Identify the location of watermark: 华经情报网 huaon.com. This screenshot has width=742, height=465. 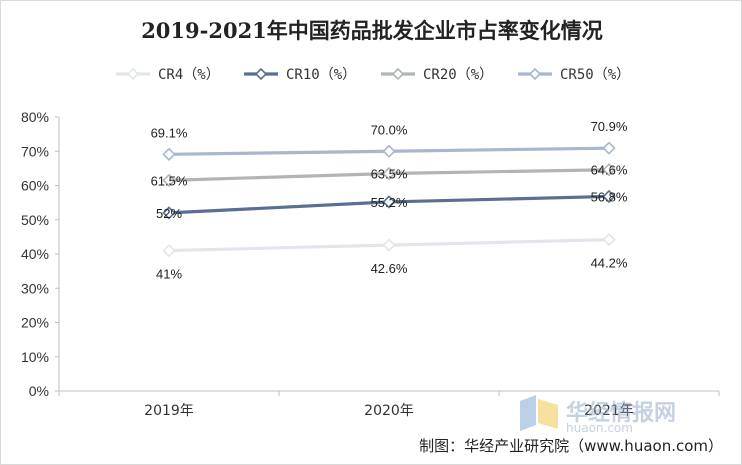
(620, 414).